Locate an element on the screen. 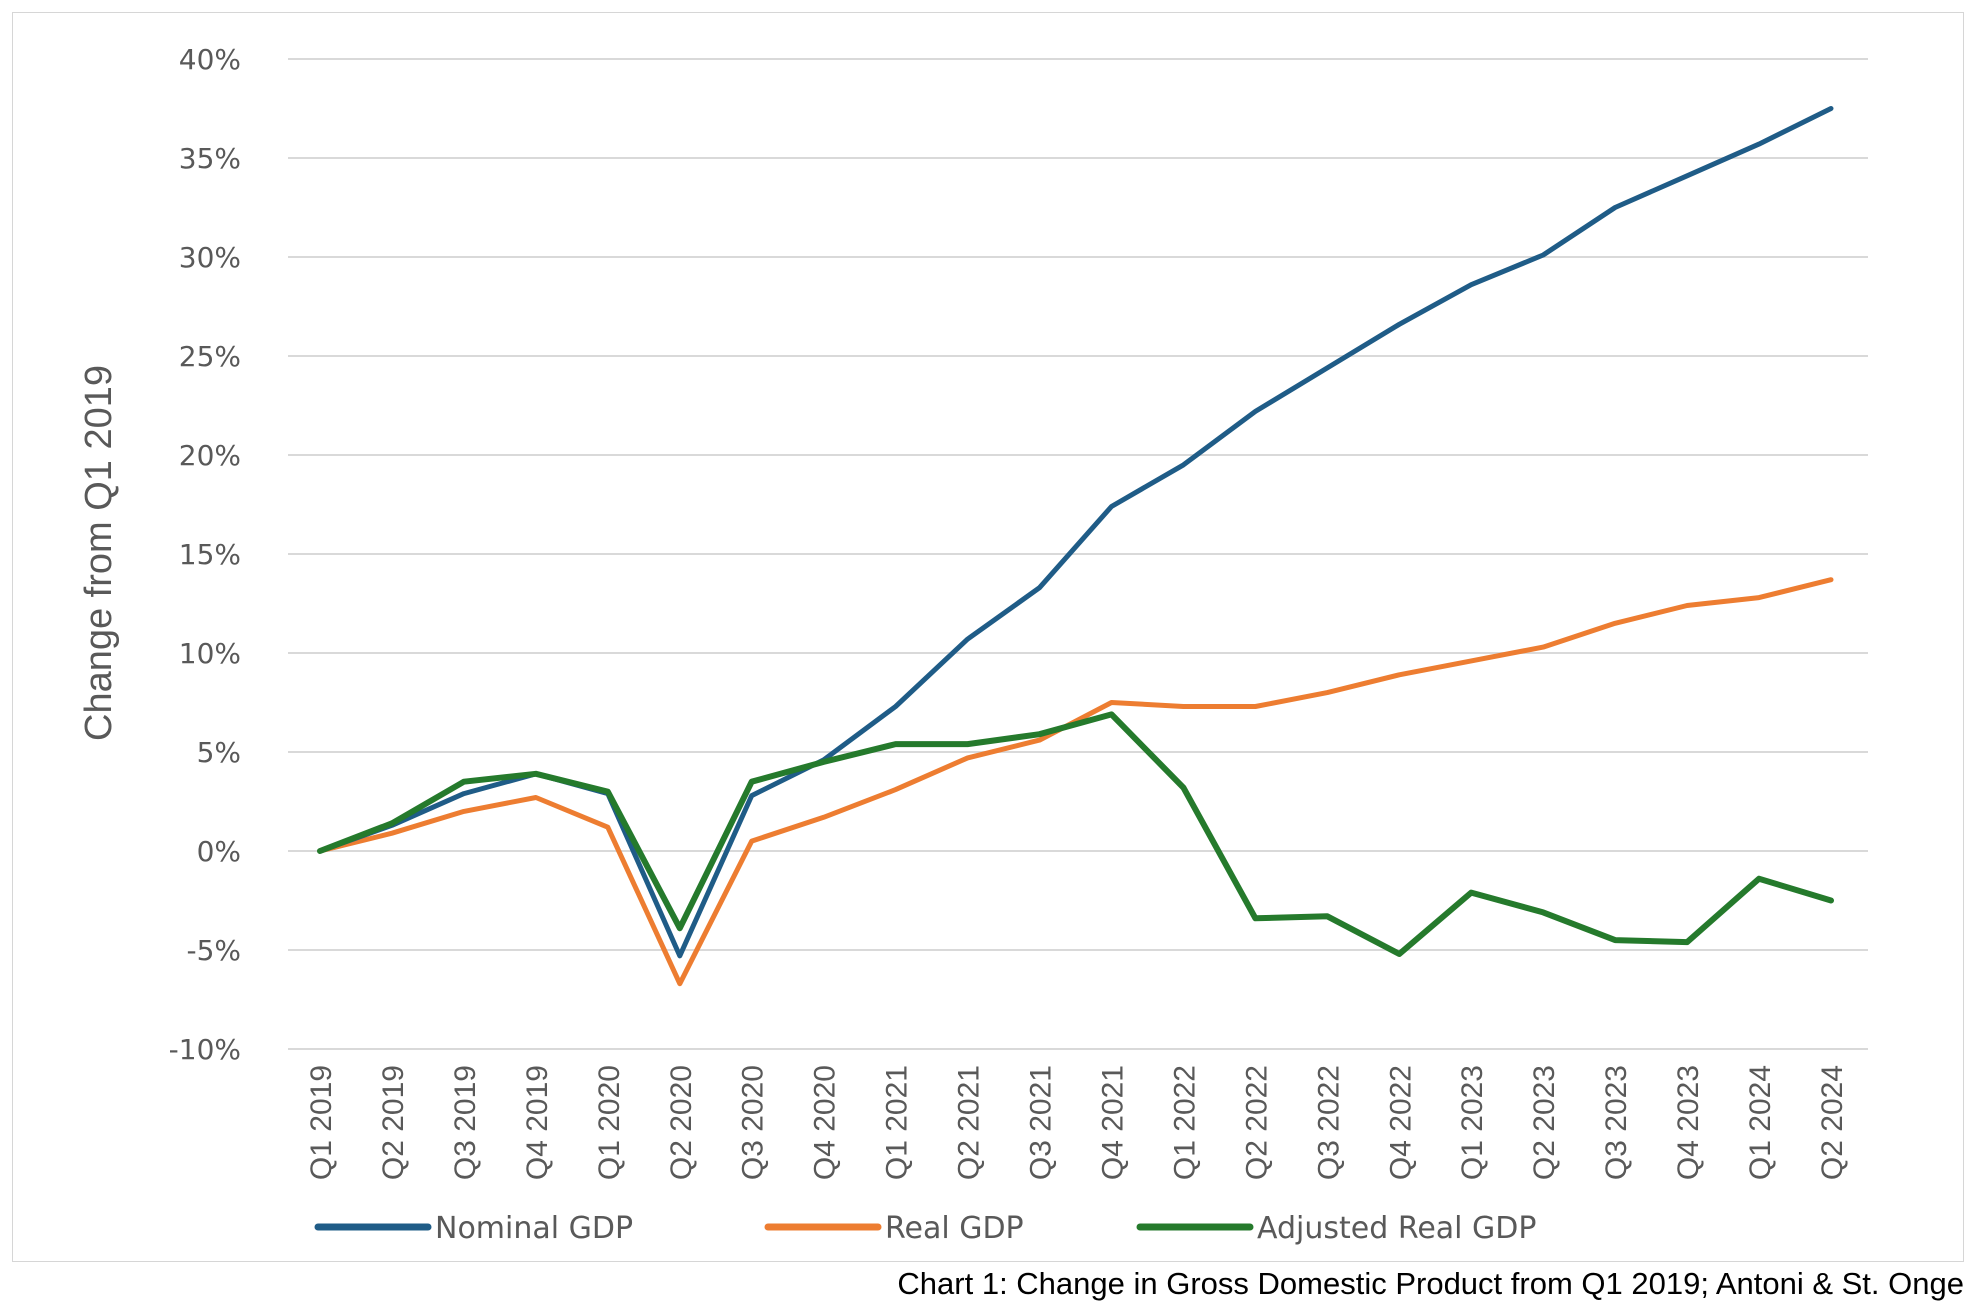  y-tick-label: 40% is located at coordinates (210, 59).